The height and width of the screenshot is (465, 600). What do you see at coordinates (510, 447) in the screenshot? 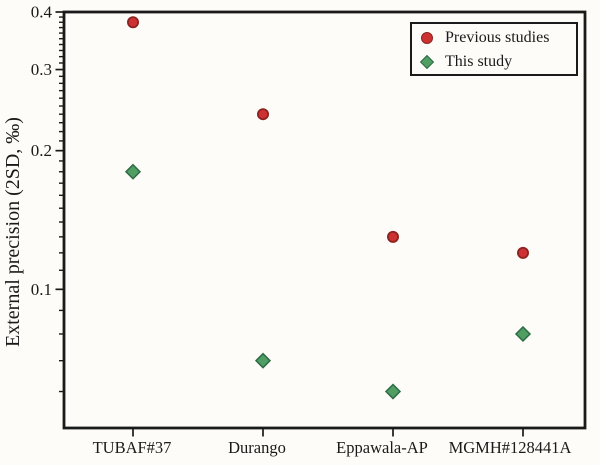
I see `x-axis-category-label-mgmh-128441a: MGMH#128441A` at bounding box center [510, 447].